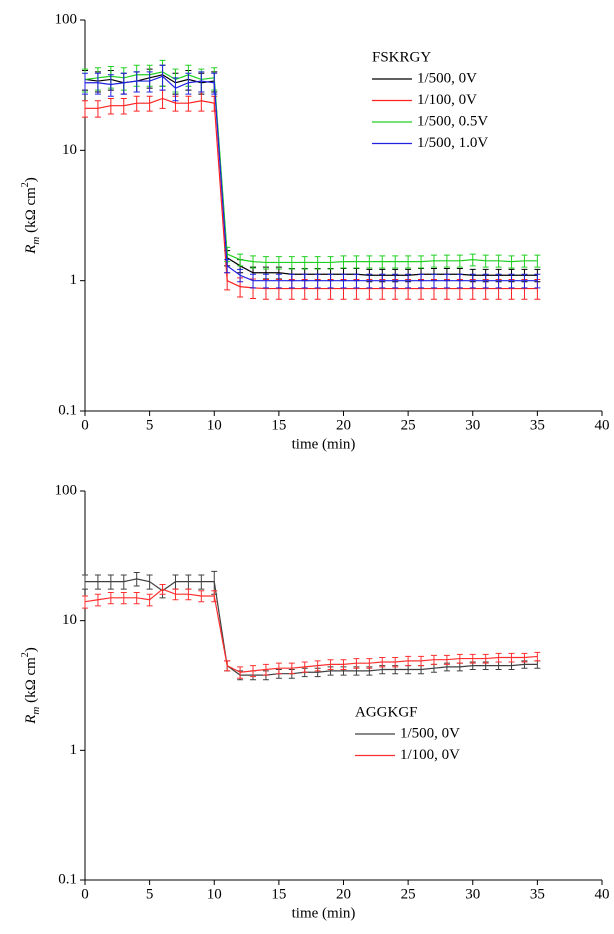  What do you see at coordinates (452, 143) in the screenshot?
I see `legend-label: 1/500, 1.0V` at bounding box center [452, 143].